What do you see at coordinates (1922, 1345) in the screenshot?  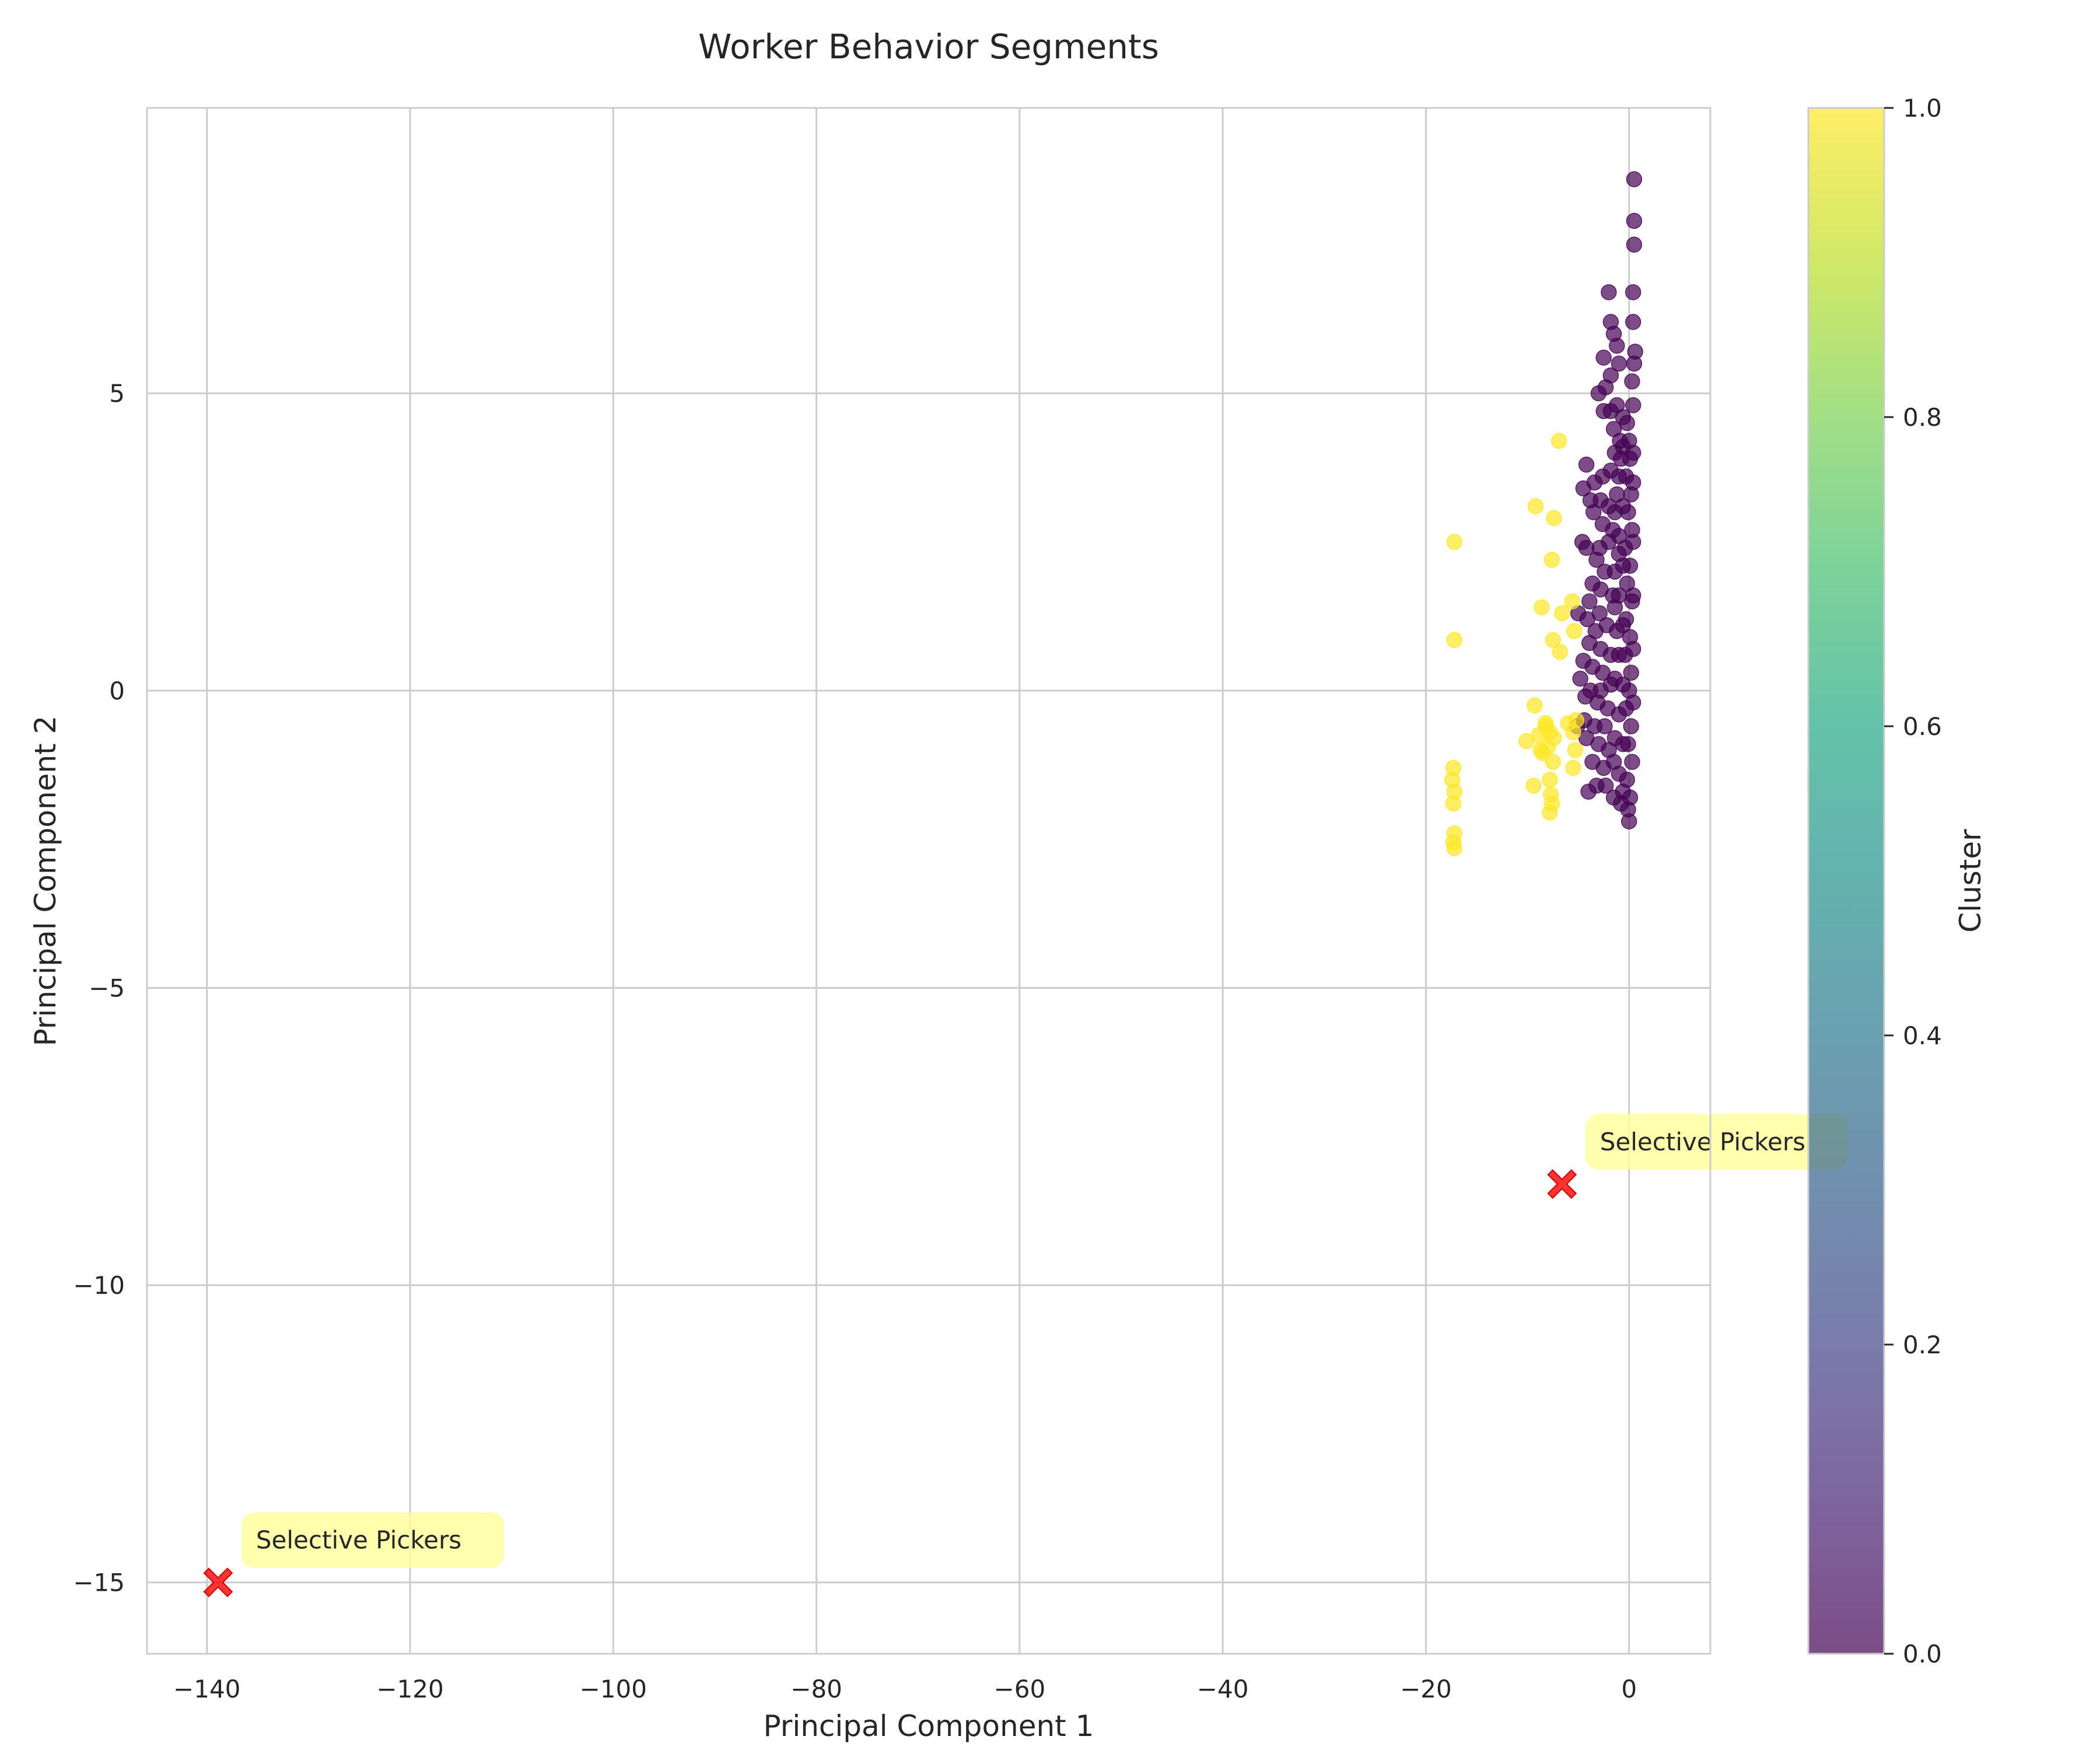 I see `colorbar-tick-label: 0.2` at bounding box center [1922, 1345].